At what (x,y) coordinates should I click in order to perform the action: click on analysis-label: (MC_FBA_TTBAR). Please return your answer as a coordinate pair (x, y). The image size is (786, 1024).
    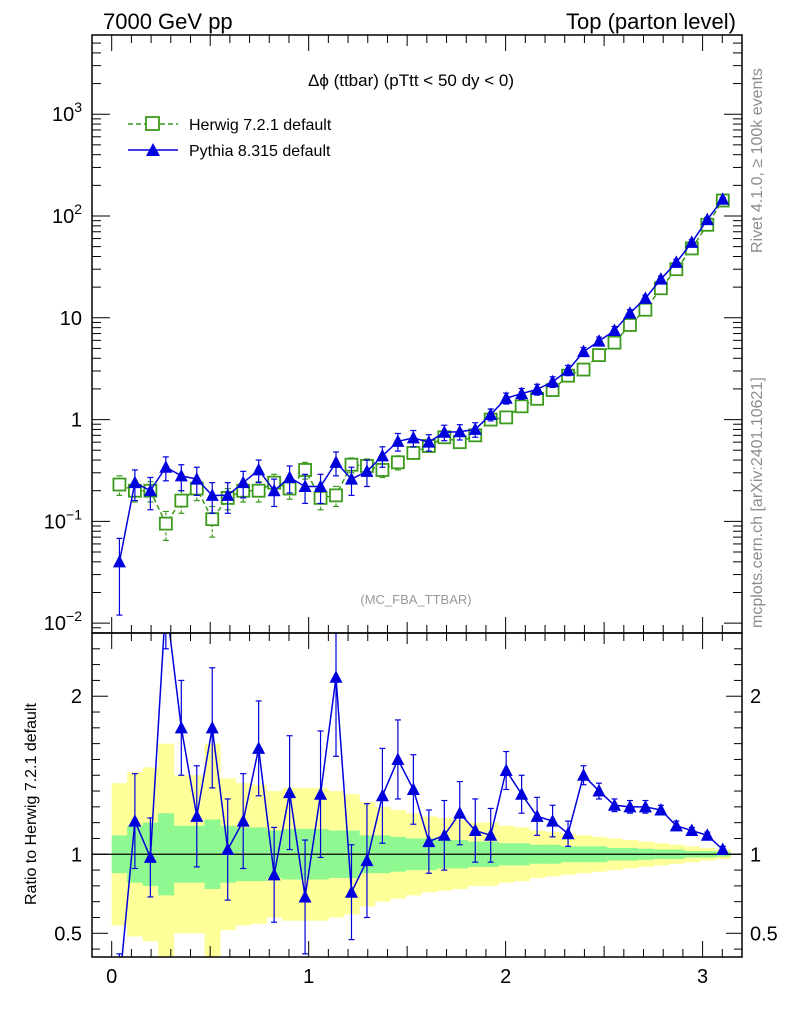
    Looking at the image, I should click on (415, 599).